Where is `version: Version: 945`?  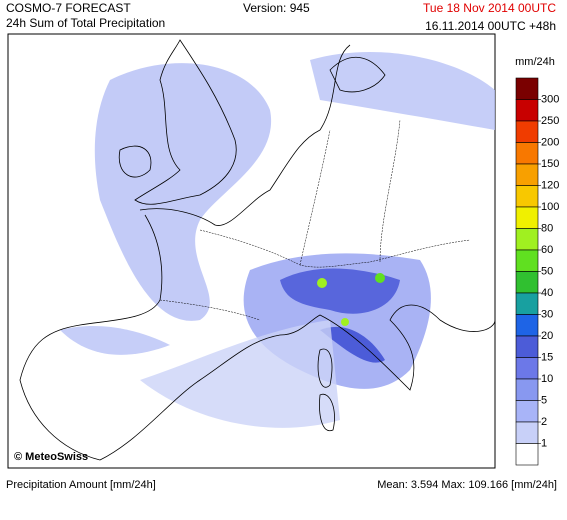 version: Version: 945 is located at coordinates (276, 8).